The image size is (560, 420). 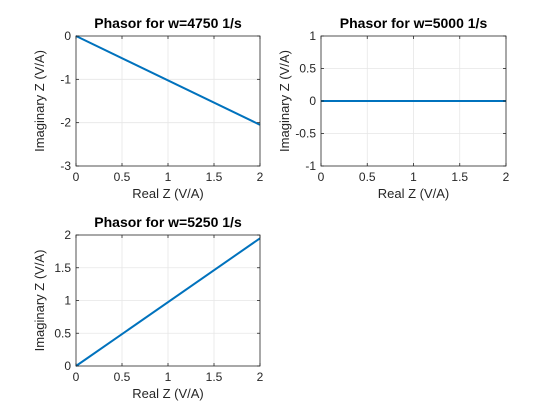 I want to click on y-tick-label: 2, so click(x=67, y=235).